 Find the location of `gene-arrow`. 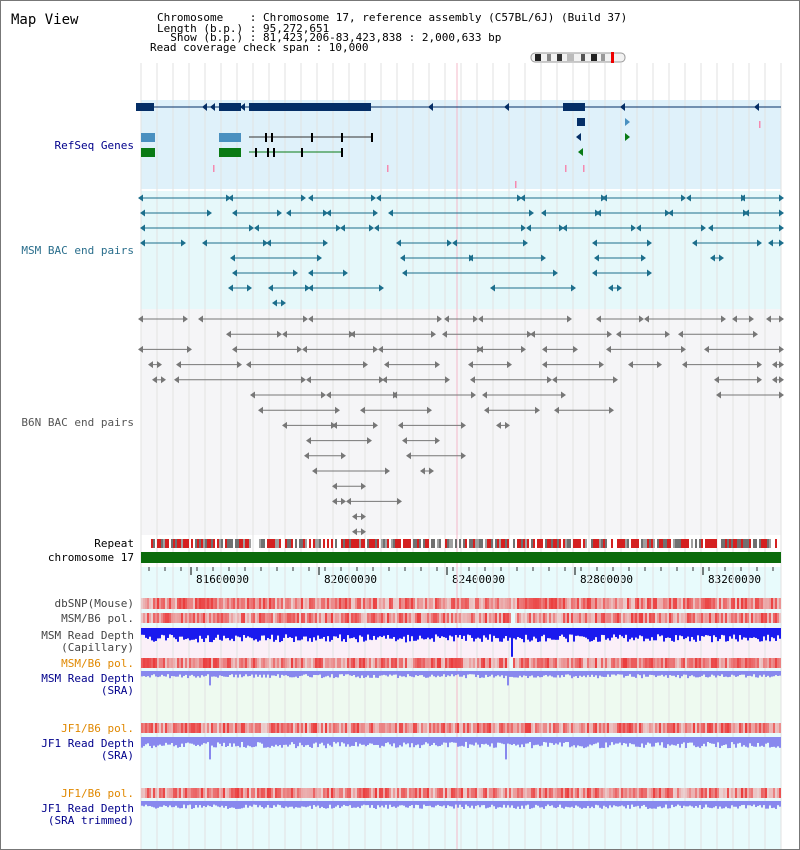

gene-arrow is located at coordinates (430, 107).